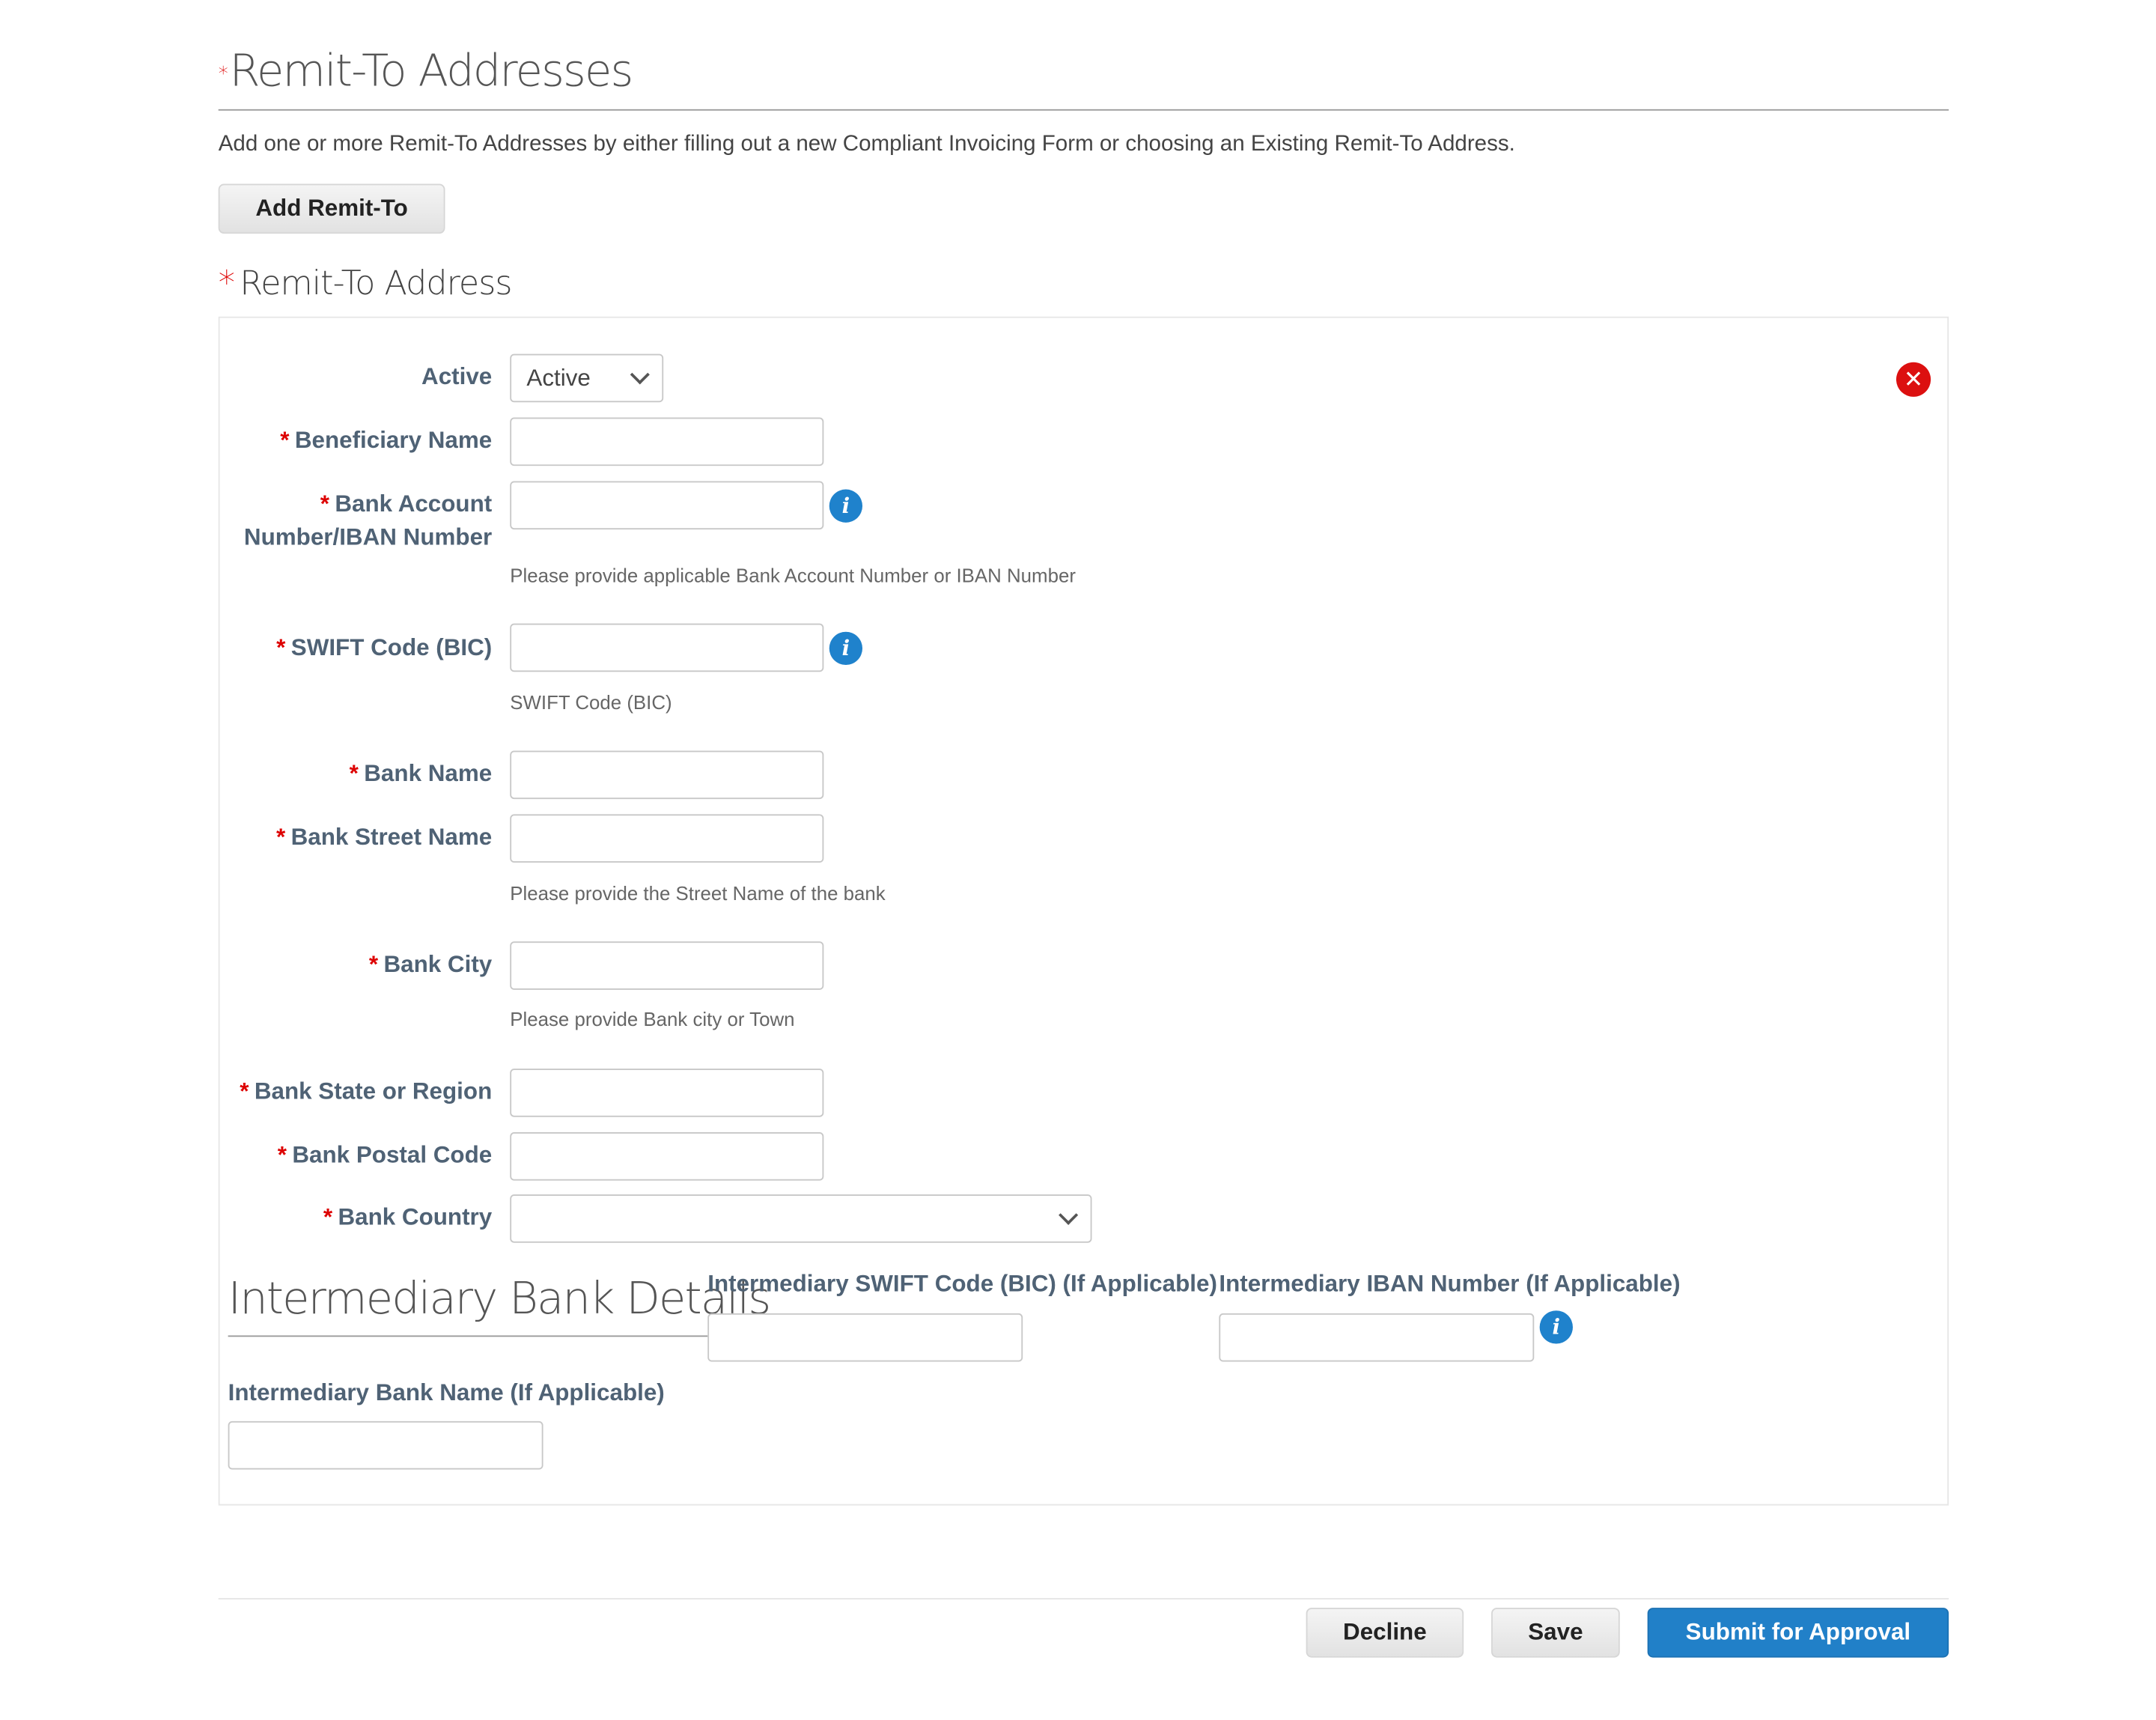 This screenshot has height=1720, width=2156. Describe the element at coordinates (426, 70) in the screenshot. I see `page-title: * Remit-To Addresses` at that location.